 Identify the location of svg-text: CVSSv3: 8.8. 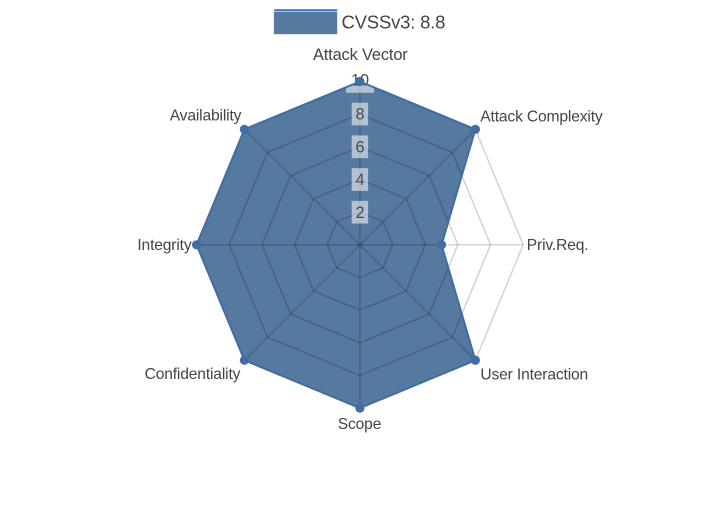
(394, 22).